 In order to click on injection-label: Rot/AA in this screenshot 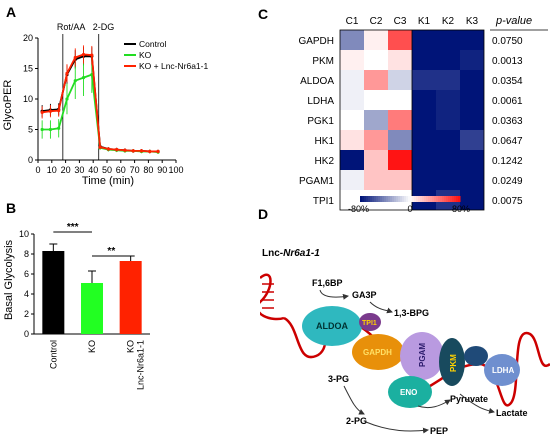, I will do `click(71, 27)`.